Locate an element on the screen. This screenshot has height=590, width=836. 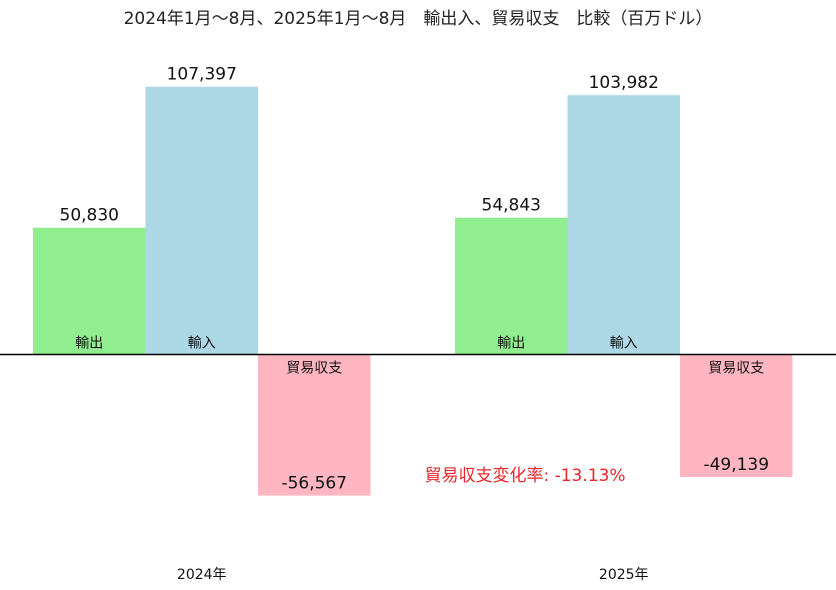
category-label-imports-1: 輸入 is located at coordinates (202, 344).